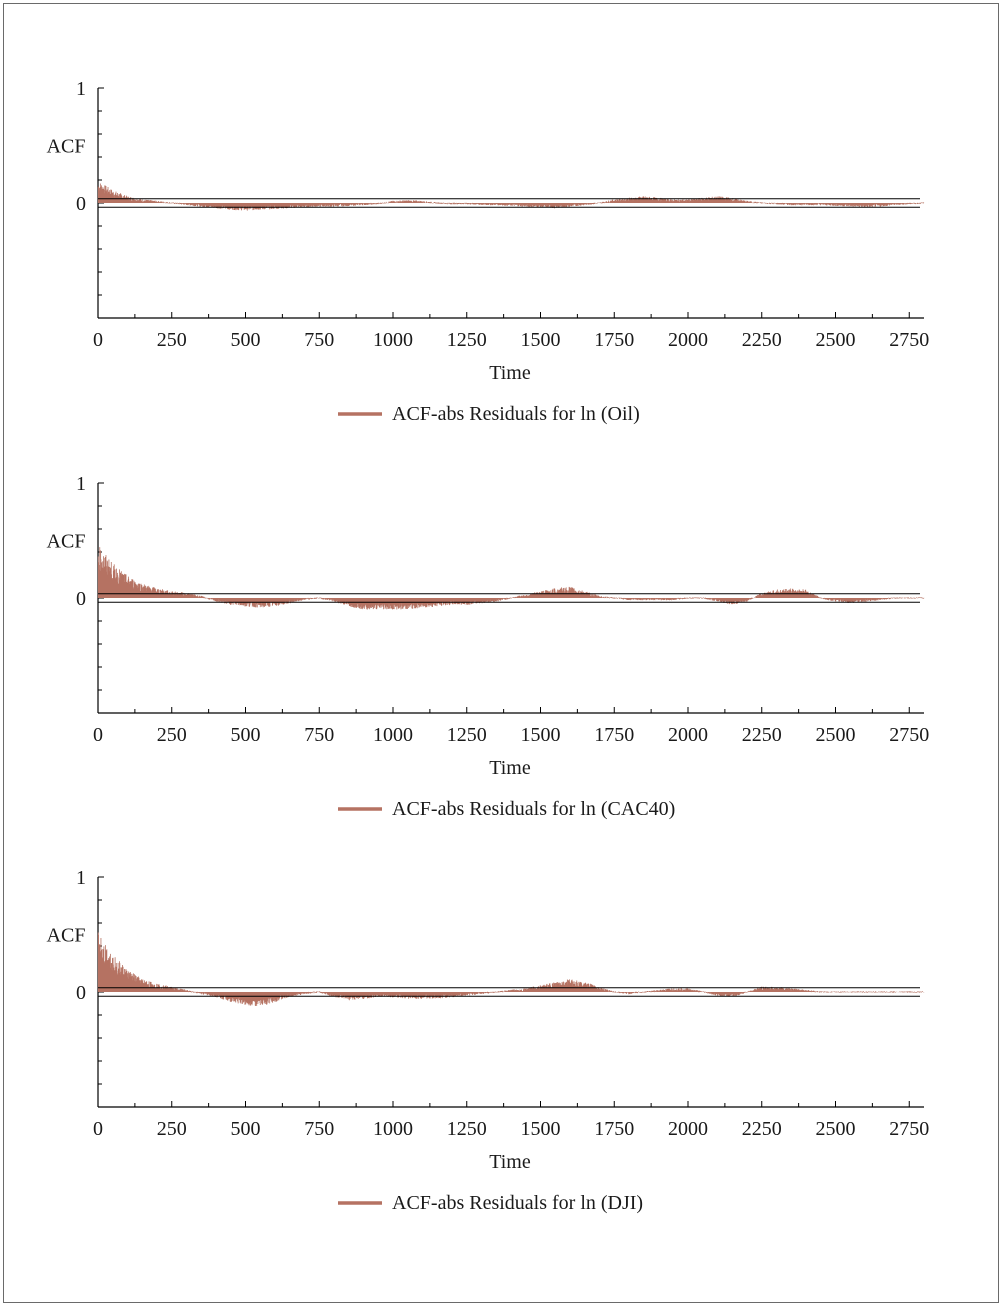  Describe the element at coordinates (517, 1203) in the screenshot. I see `legend-label: ACF-abs Residuals for ln (DJI)` at that location.